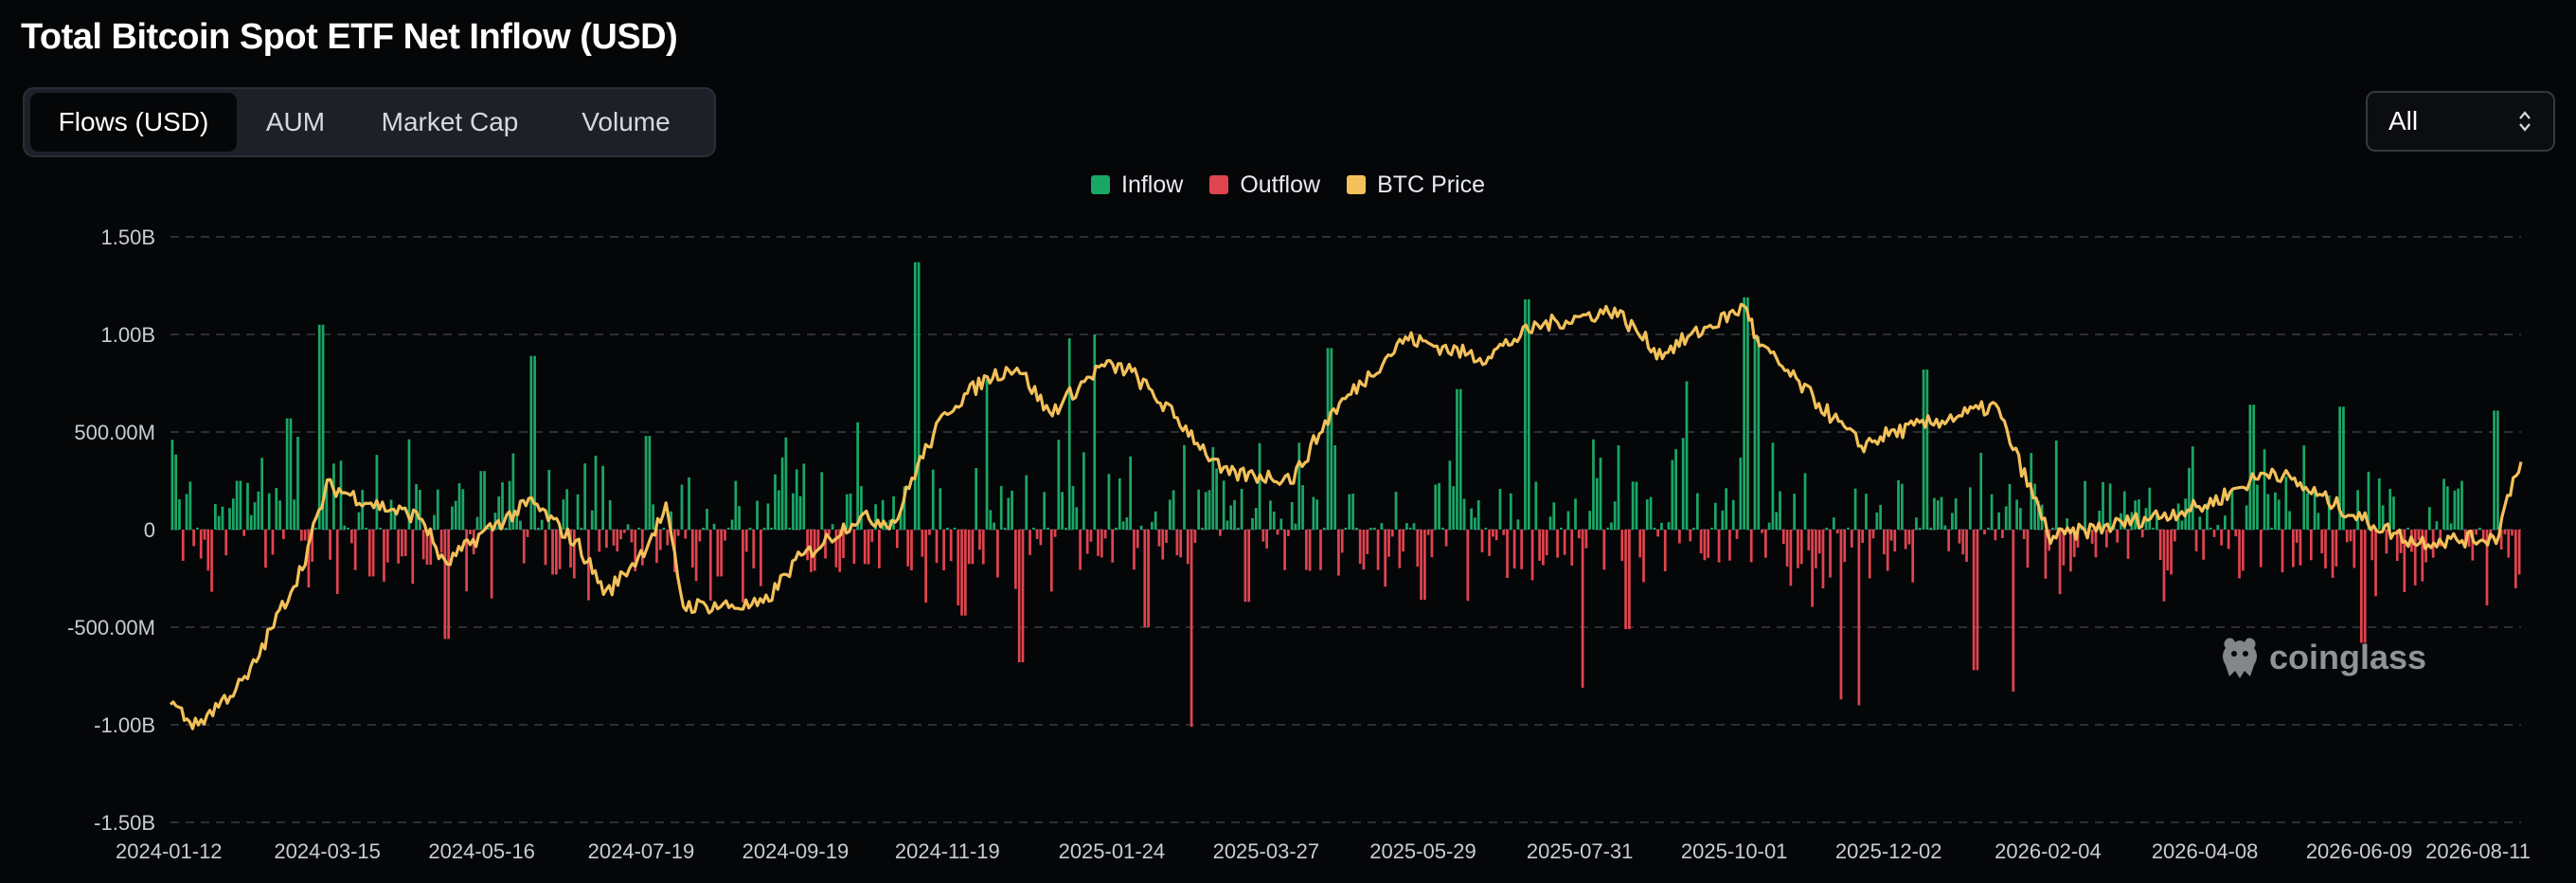 This screenshot has width=2576, height=883. Describe the element at coordinates (295, 121) in the screenshot. I see `tab-aum: AUM` at that location.